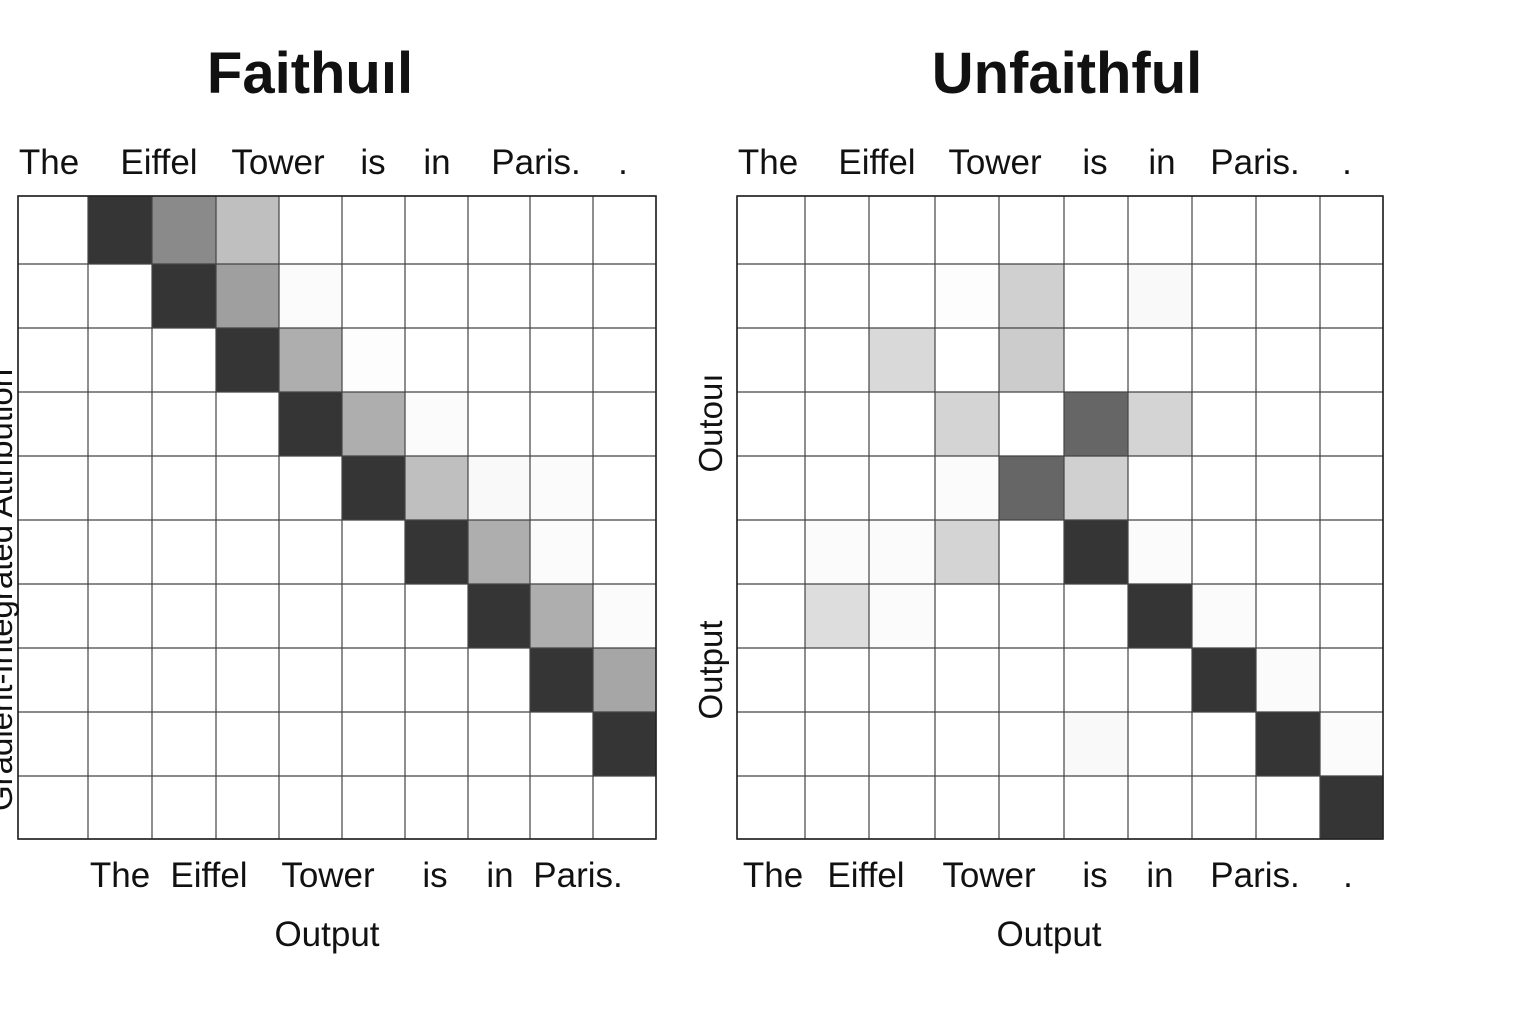  Describe the element at coordinates (710, 422) in the screenshot. I see `y-axis-label-secondary: Outouı` at that location.